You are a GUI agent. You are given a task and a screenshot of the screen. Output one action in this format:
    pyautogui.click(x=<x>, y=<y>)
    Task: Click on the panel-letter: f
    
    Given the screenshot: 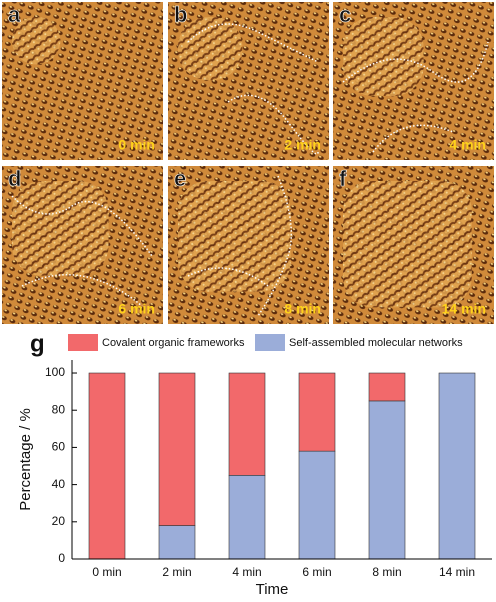 What is the action you would take?
    pyautogui.click(x=343, y=178)
    